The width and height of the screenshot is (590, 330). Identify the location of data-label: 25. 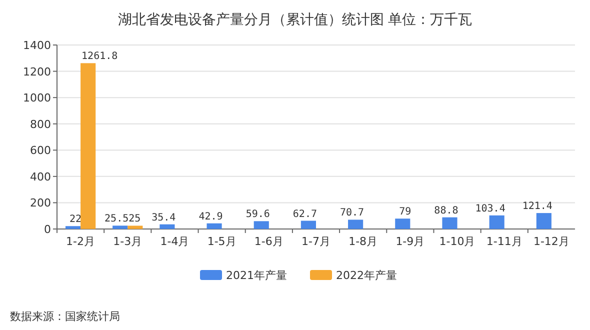
(134, 219).